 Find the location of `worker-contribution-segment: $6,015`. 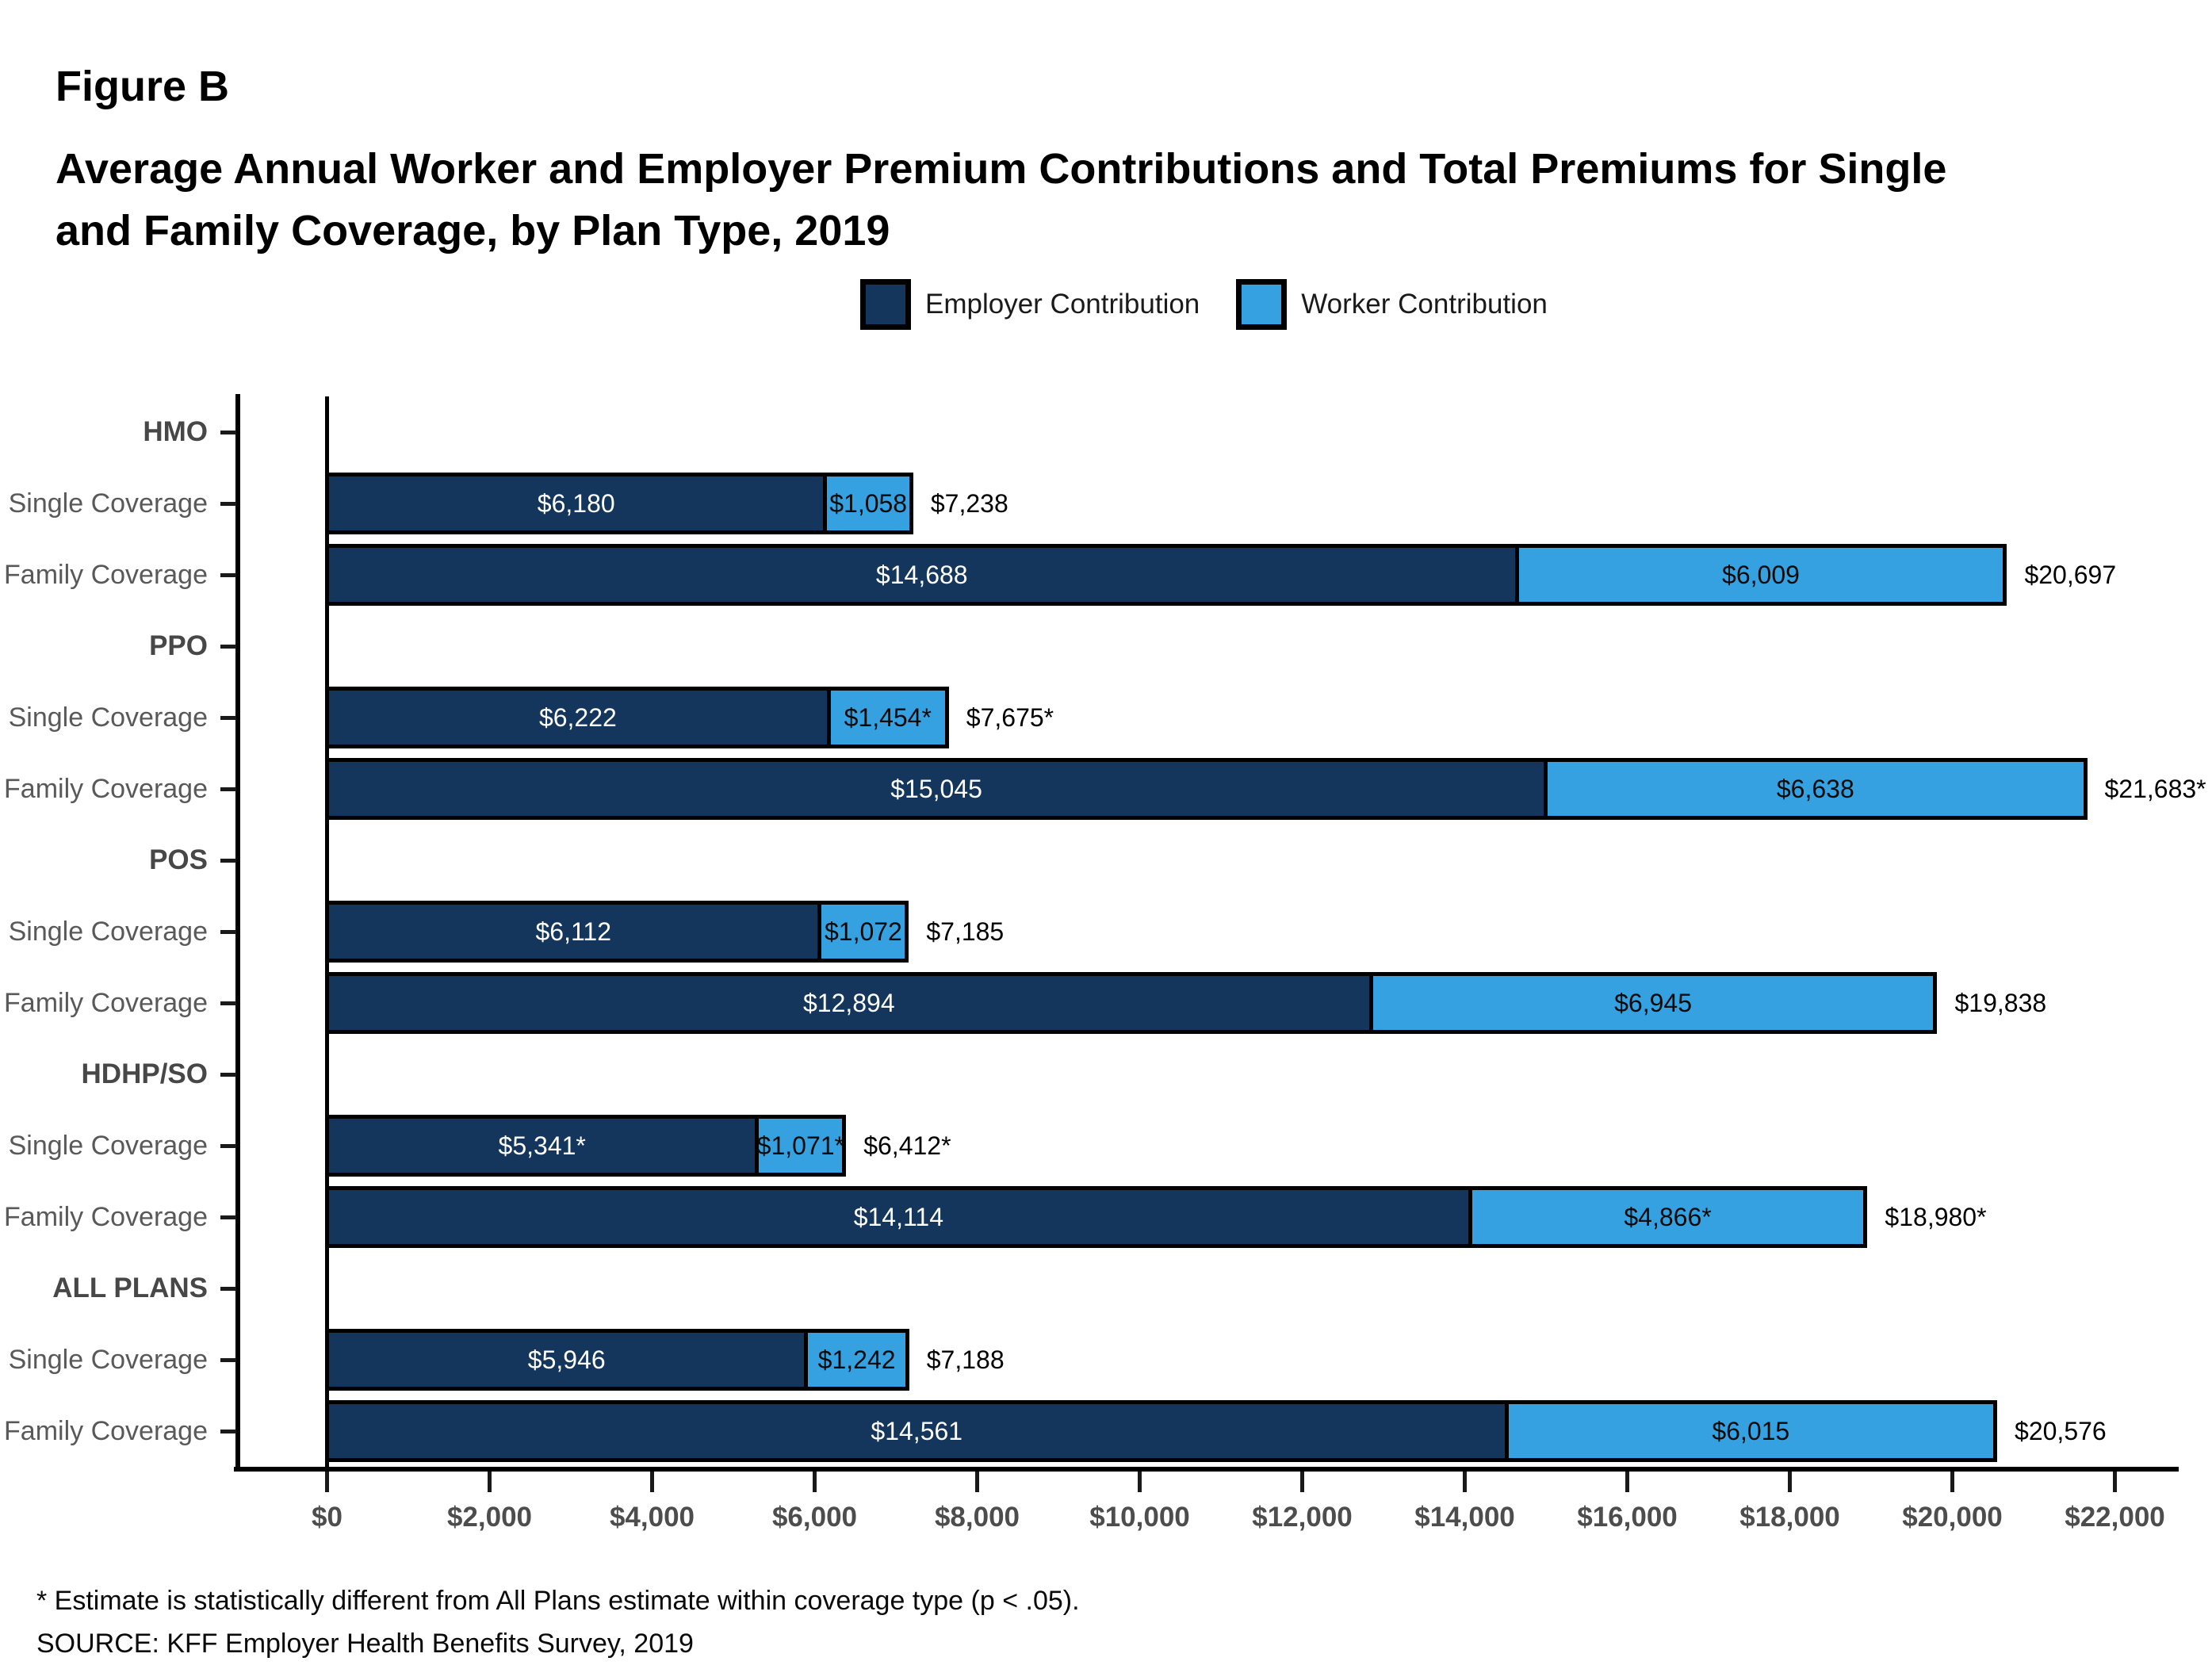

worker-contribution-segment: $6,015 is located at coordinates (1751, 1431).